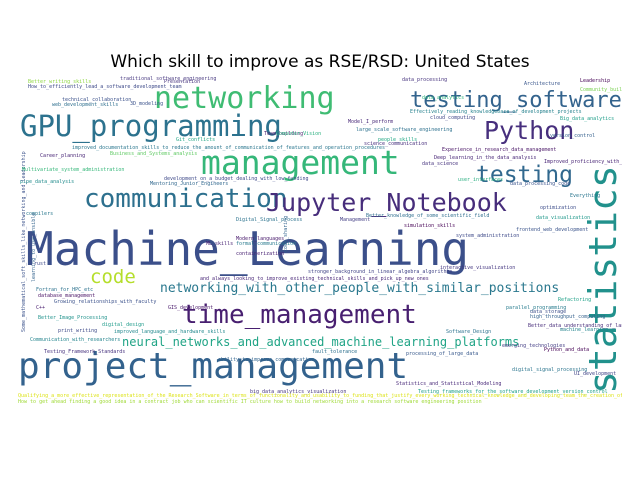 Image resolution: width=640 pixels, height=480 pixels. What do you see at coordinates (453, 118) in the screenshot?
I see `cloud-word: cloud_computing` at bounding box center [453, 118].